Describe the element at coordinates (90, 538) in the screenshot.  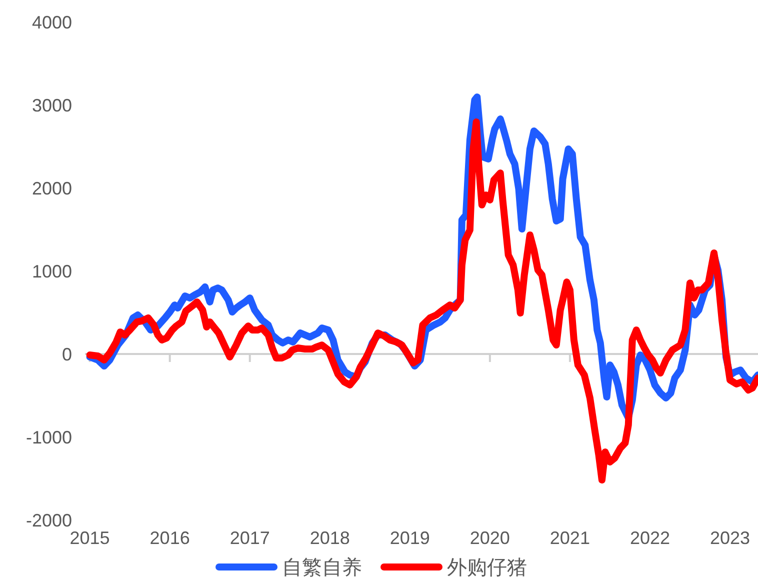
I see `x-tick-label: 2015` at that location.